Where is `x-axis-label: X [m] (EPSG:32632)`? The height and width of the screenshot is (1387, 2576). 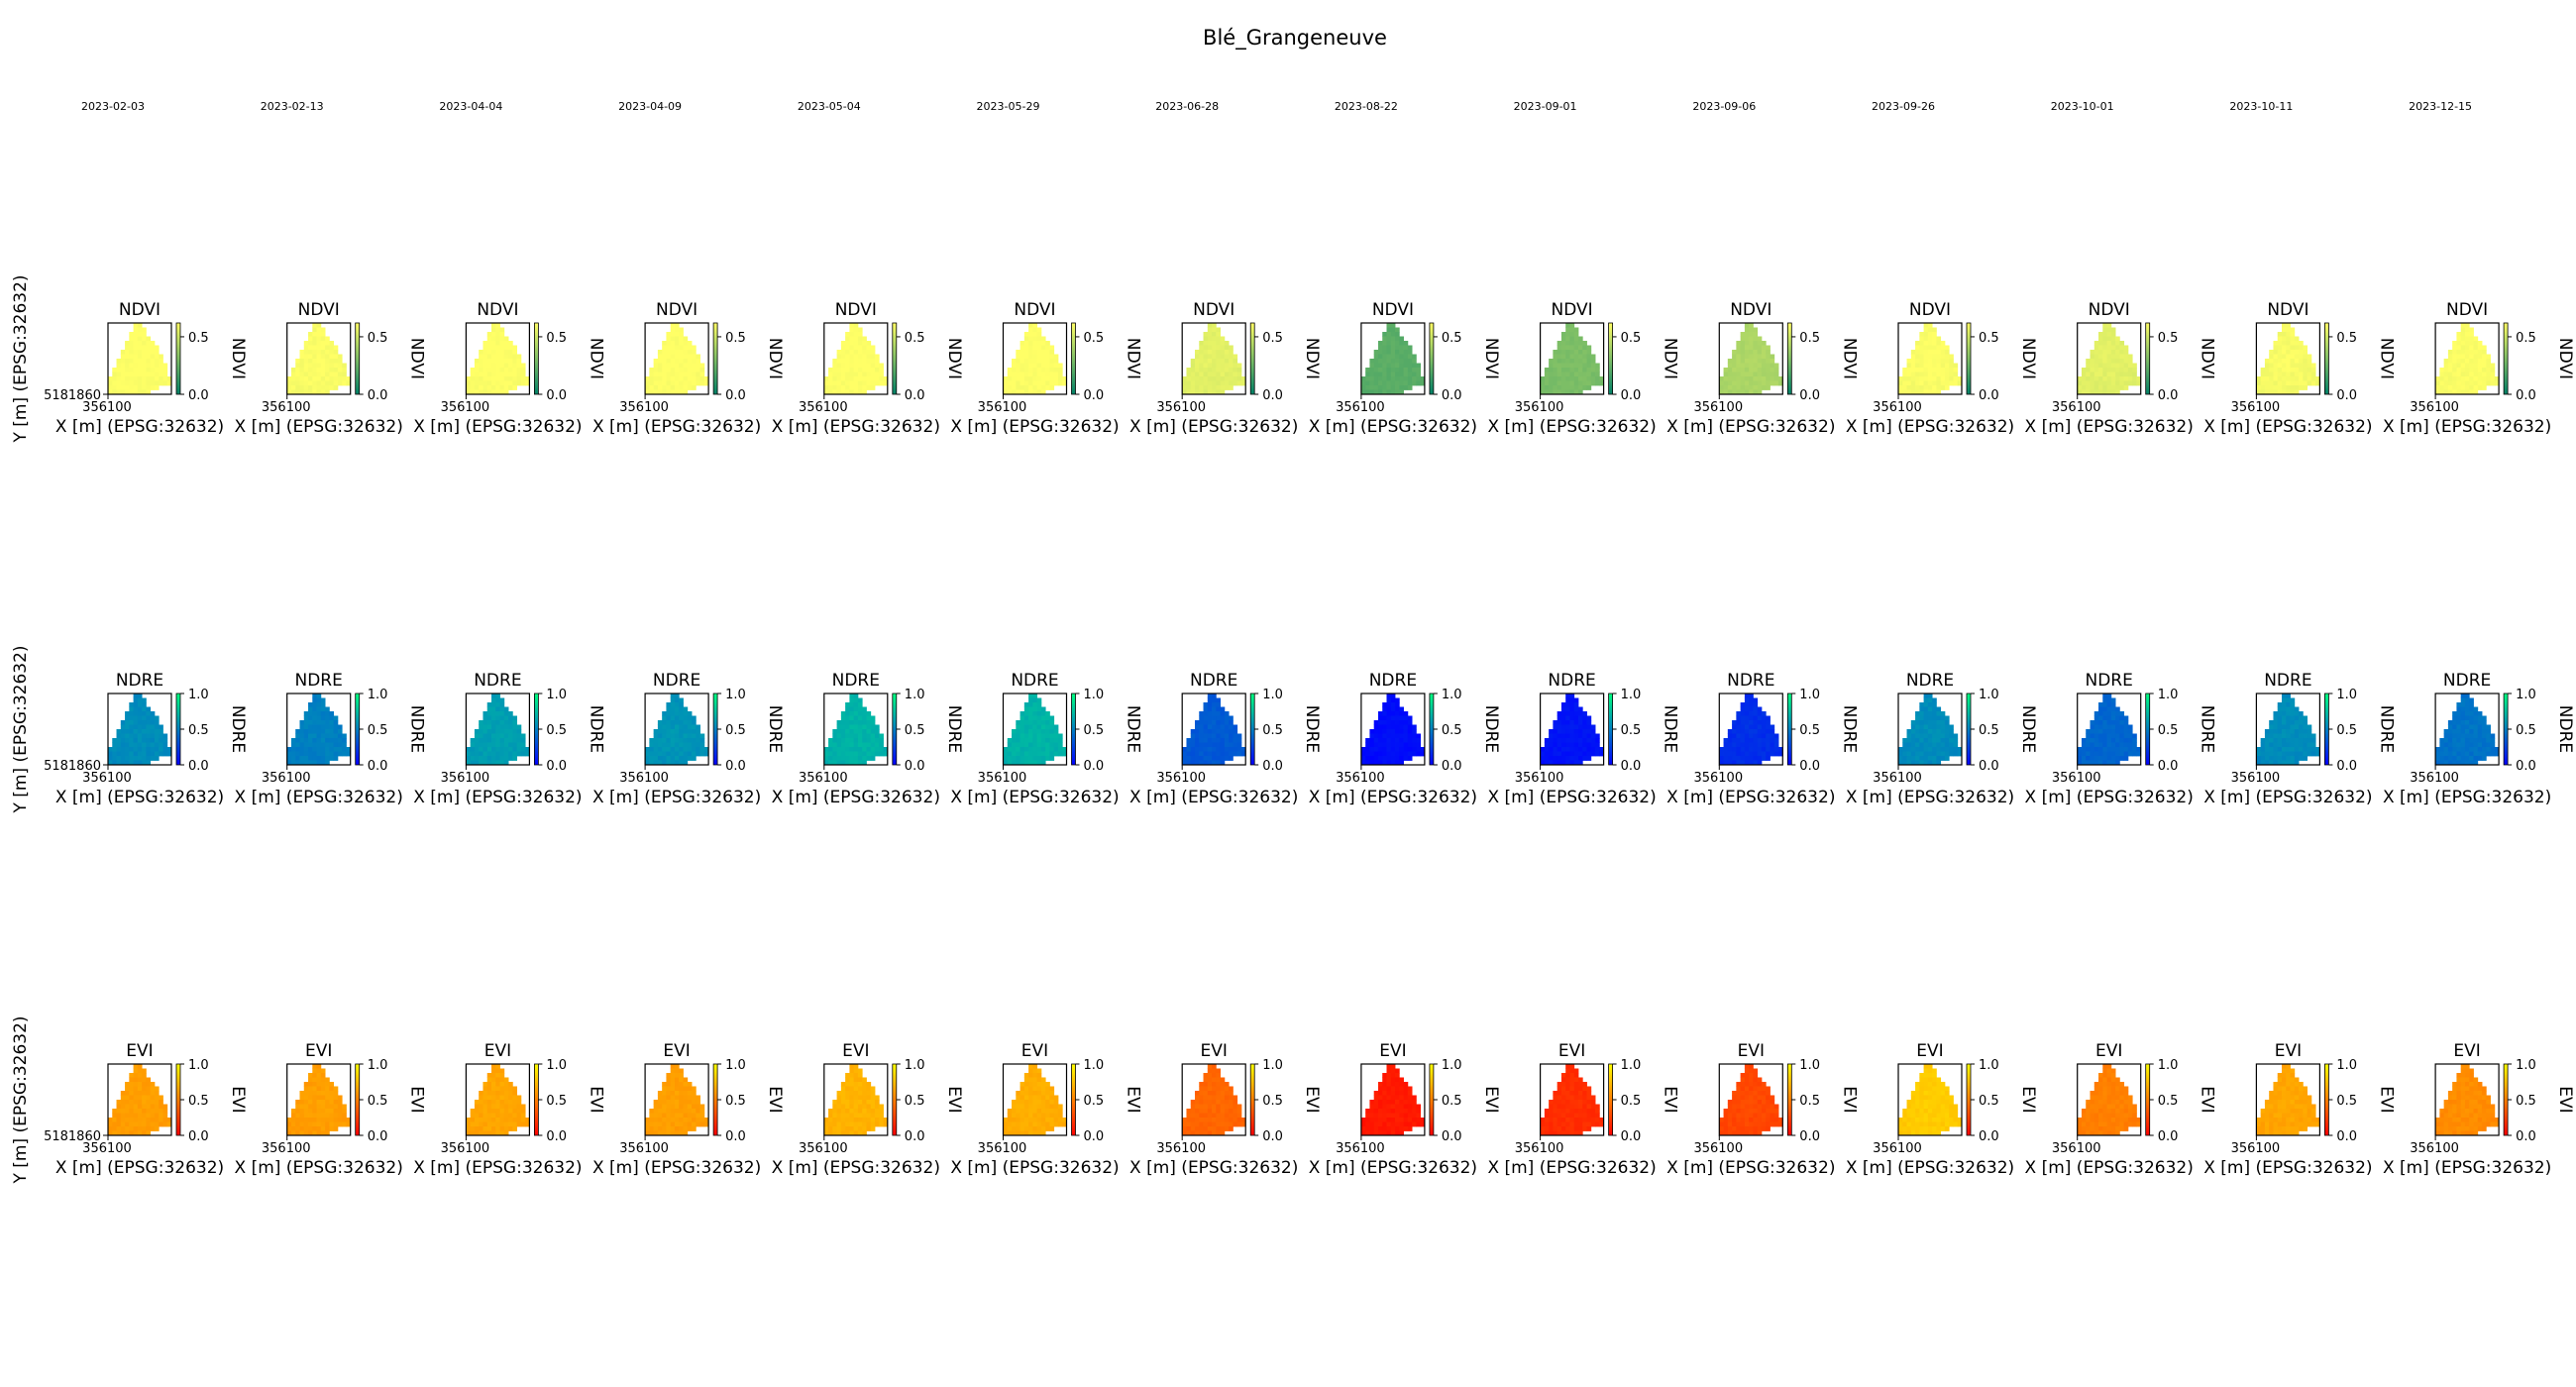 x-axis-label: X [m] (EPSG:32632) is located at coordinates (1034, 797).